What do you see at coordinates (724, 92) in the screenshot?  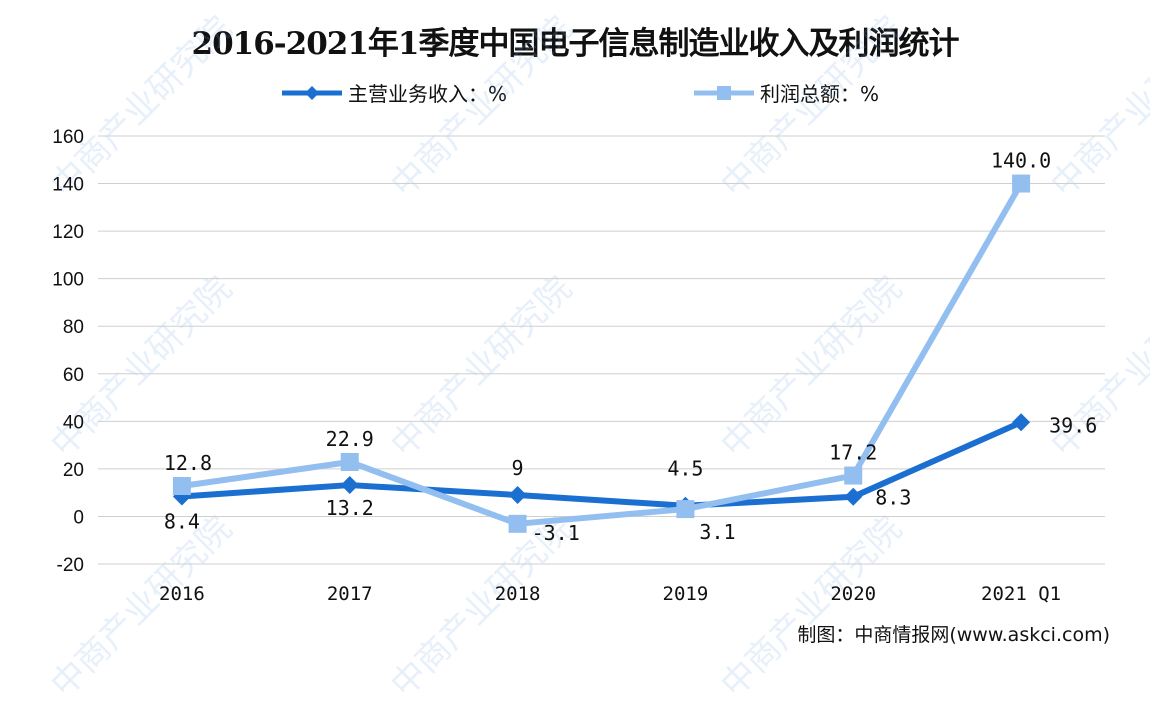 I see `legend-square-marker-icon` at bounding box center [724, 92].